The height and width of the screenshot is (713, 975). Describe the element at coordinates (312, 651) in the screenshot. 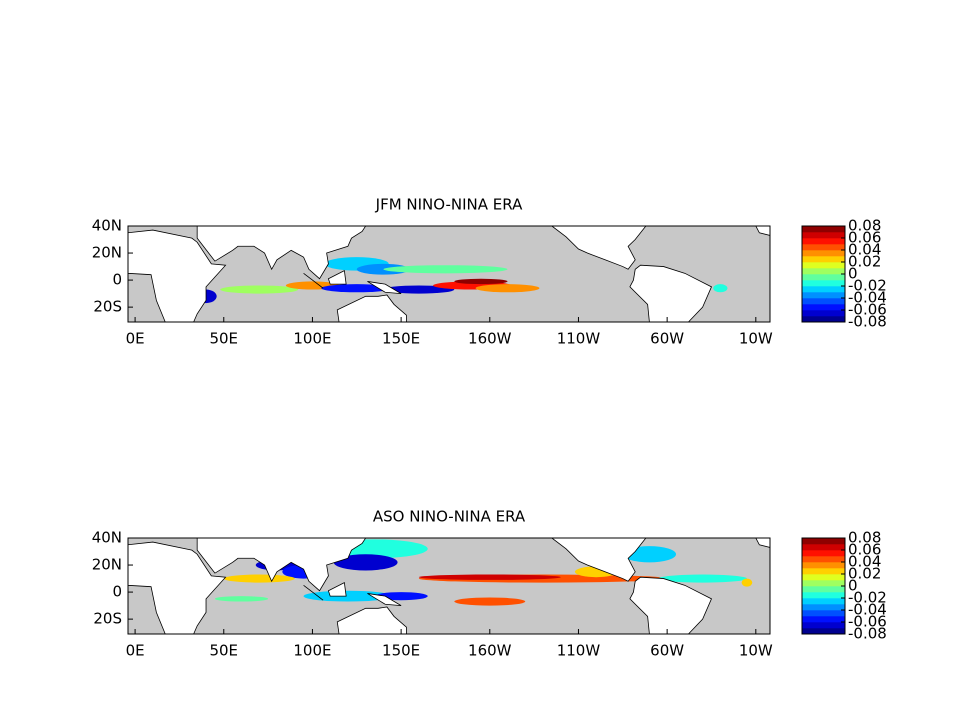

I see `x-tick-label: 100E` at that location.